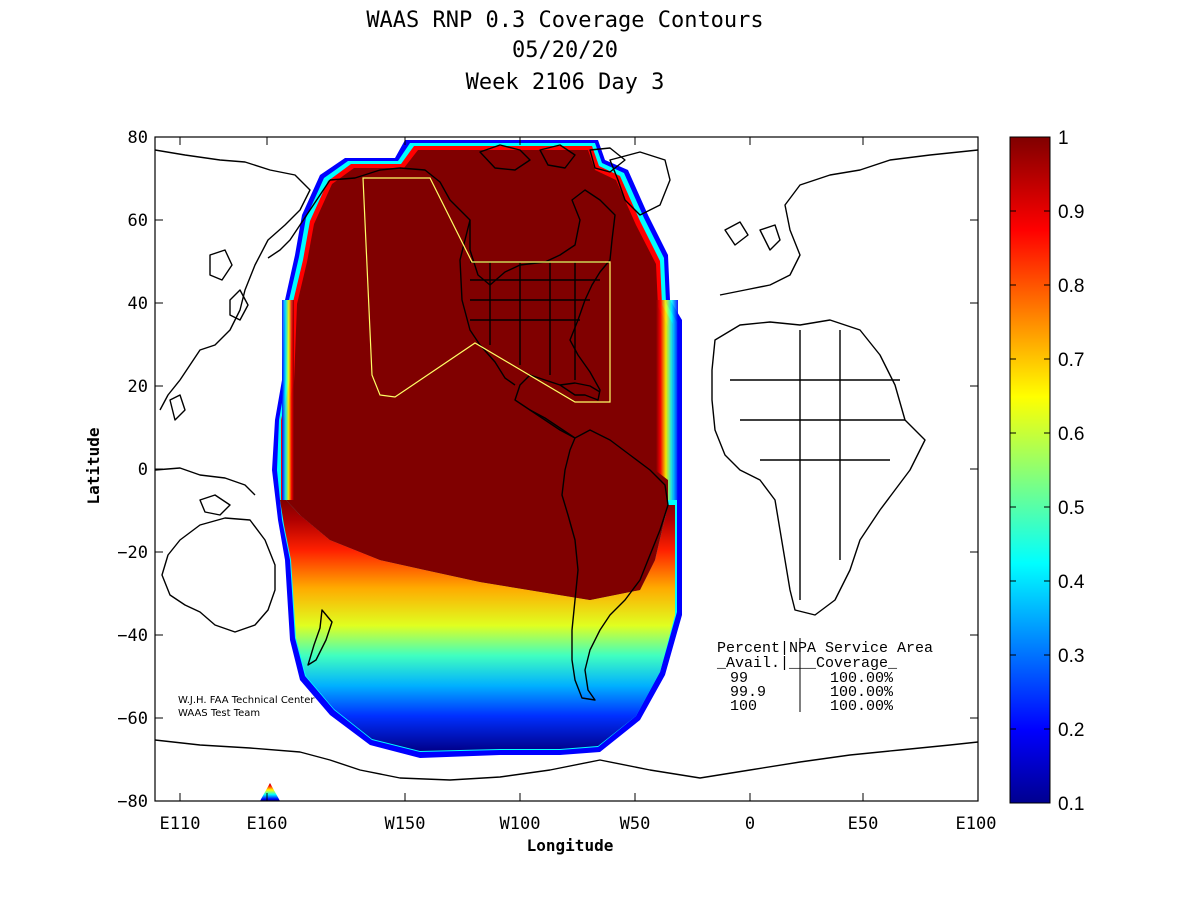  Describe the element at coordinates (1030, 470) in the screenshot. I see `colorbar-gradient` at that location.